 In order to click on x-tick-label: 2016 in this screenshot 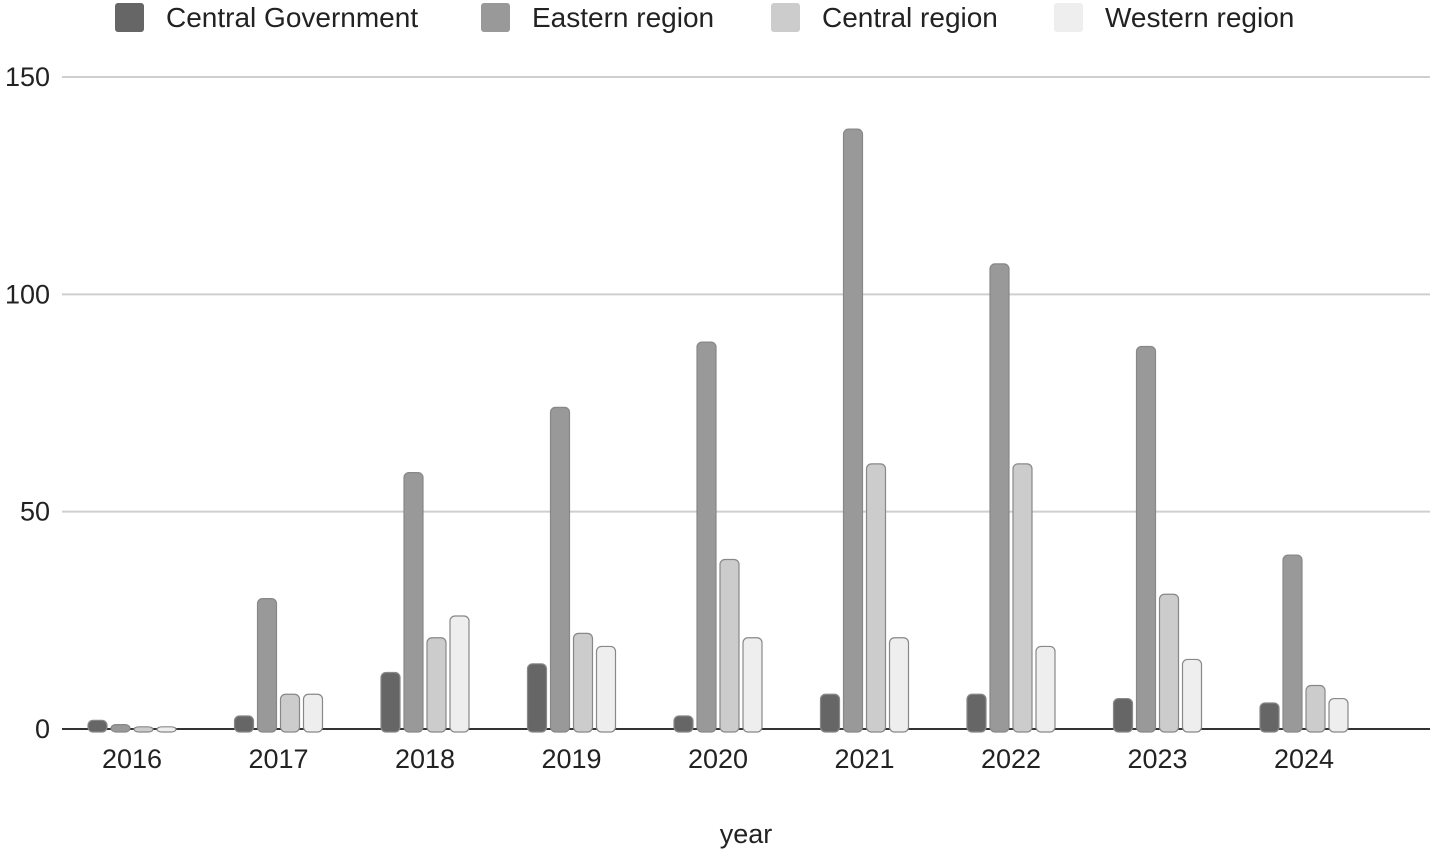, I will do `click(132, 759)`.